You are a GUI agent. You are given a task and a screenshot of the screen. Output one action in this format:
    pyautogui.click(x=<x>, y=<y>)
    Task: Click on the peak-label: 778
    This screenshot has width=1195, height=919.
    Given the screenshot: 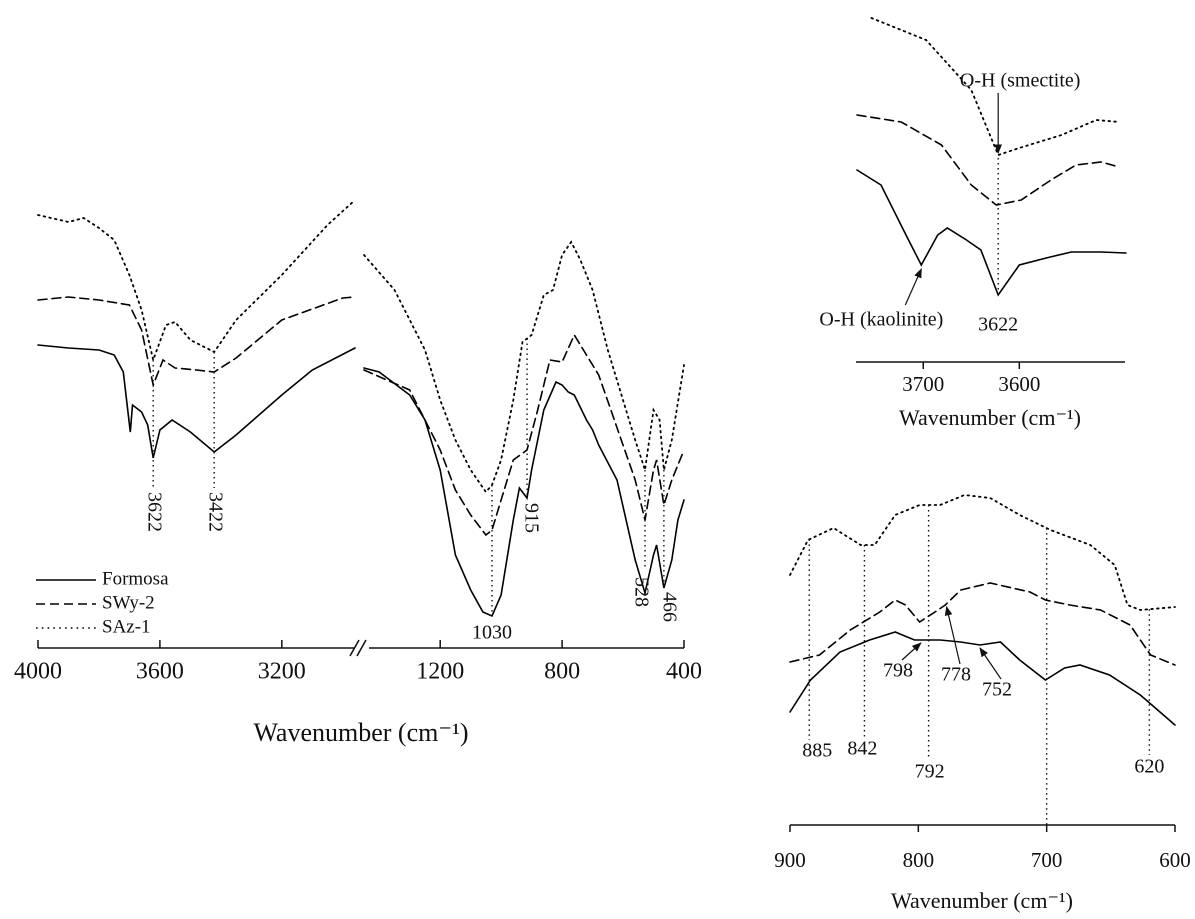 What is the action you would take?
    pyautogui.click(x=956, y=675)
    